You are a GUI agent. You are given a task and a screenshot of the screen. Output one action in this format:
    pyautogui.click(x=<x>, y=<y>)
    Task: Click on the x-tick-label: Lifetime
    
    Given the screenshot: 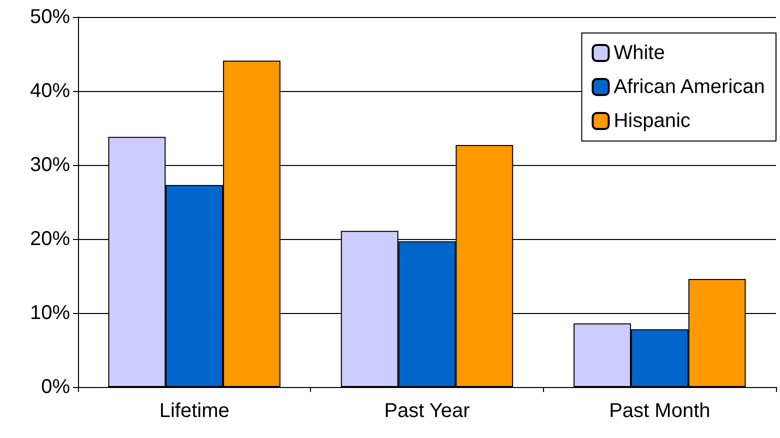 What is the action you would take?
    pyautogui.click(x=194, y=411)
    